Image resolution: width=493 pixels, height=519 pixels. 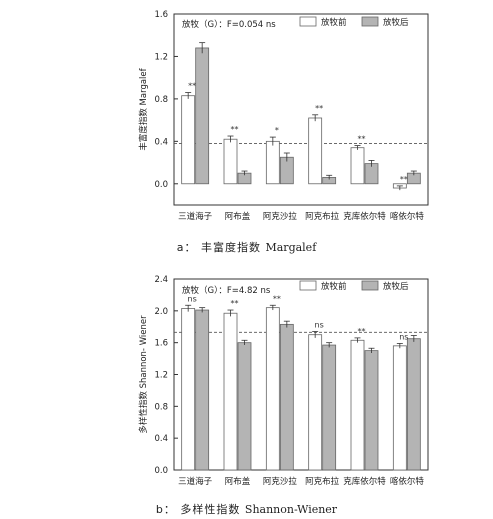 What do you see at coordinates (226, 290) in the screenshot?
I see `anova-annotation: 放牧（G）：F=4.82 ns` at bounding box center [226, 290].